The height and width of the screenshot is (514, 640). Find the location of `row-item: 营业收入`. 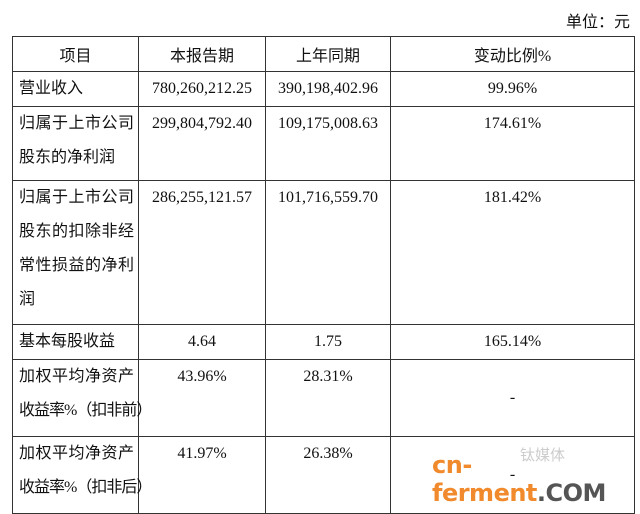

row-item: 营业收入 is located at coordinates (75, 89).